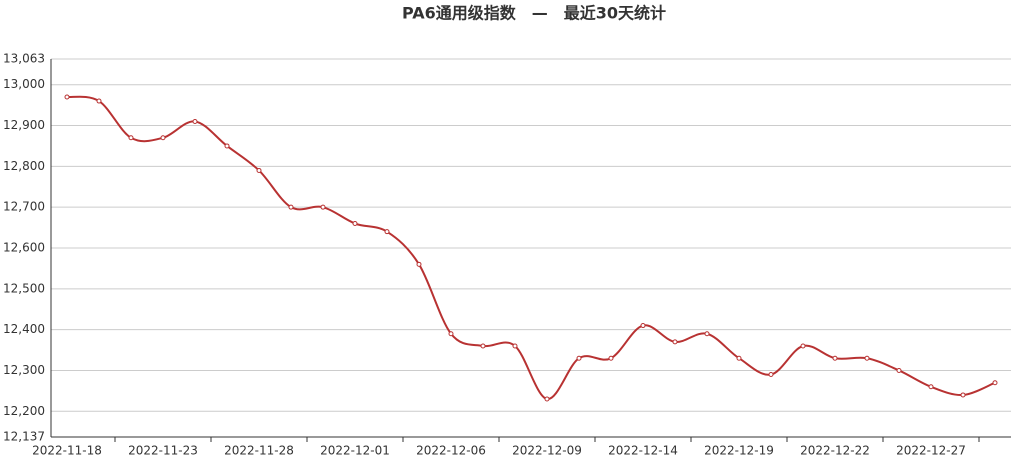  What do you see at coordinates (355, 451) in the screenshot?
I see `x-tick-label: 2022-12-01` at bounding box center [355, 451].